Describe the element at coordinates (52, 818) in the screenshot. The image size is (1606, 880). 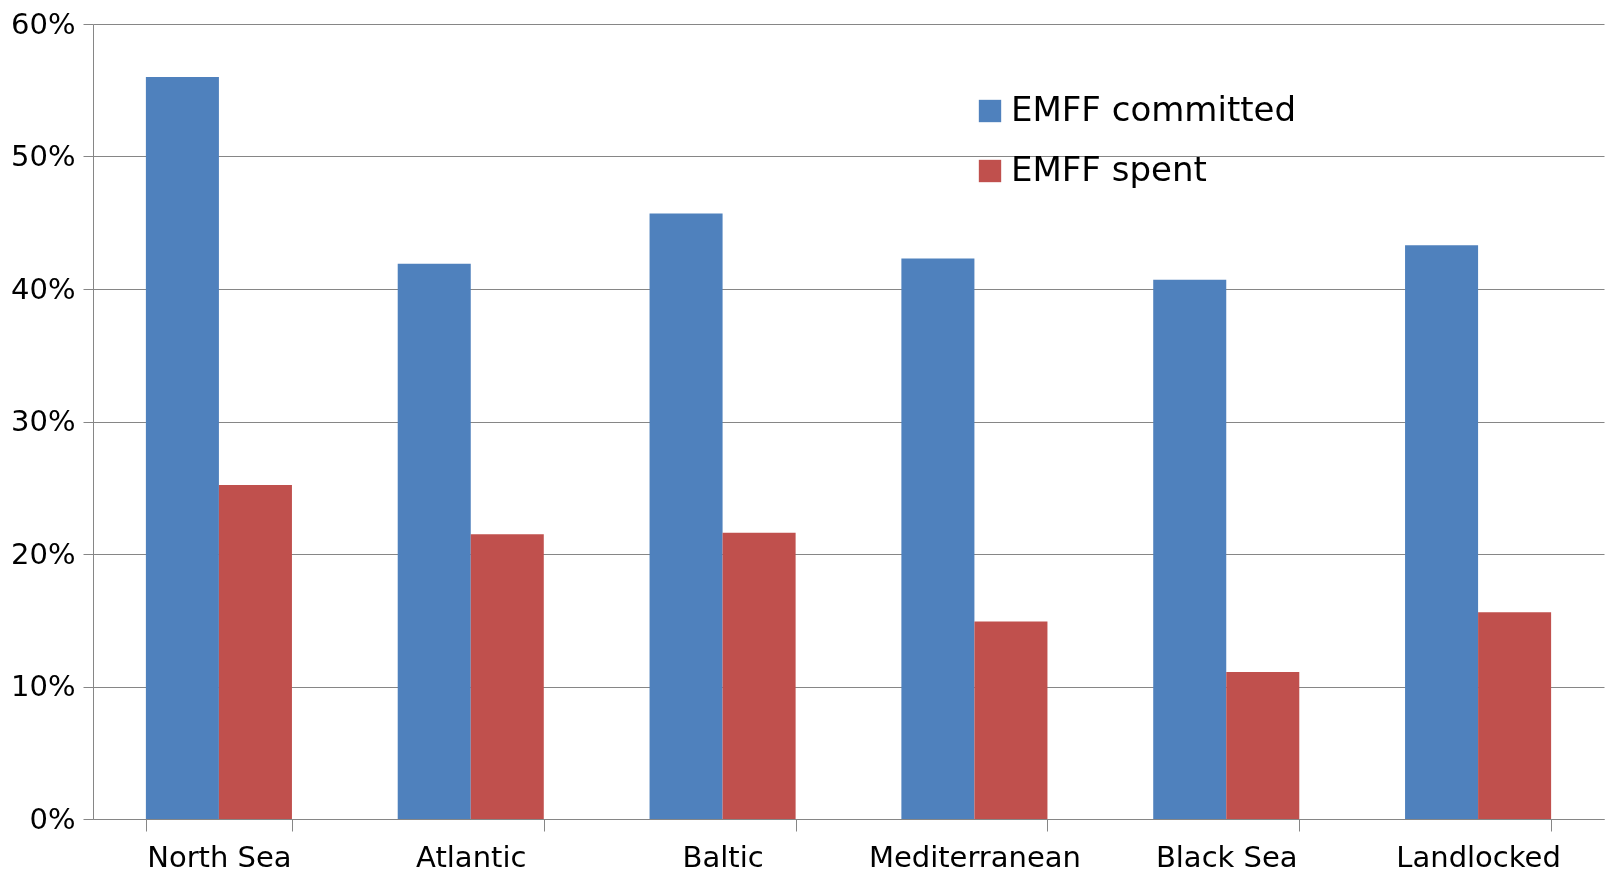
I see `y-tick-label: 0%` at that location.